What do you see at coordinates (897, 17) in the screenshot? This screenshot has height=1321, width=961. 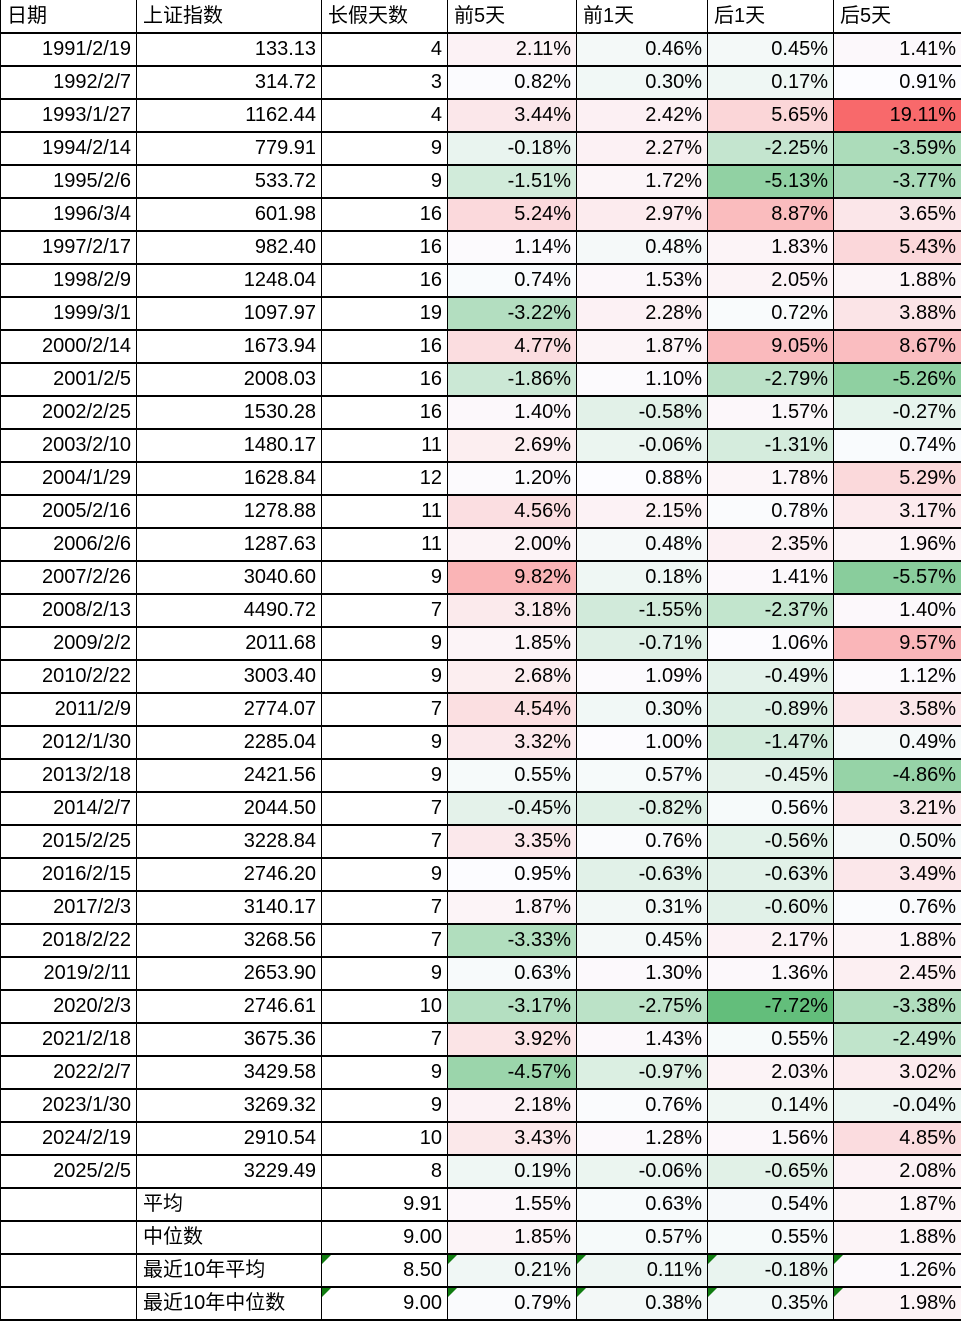 I see `header-post5: 后5天` at bounding box center [897, 17].